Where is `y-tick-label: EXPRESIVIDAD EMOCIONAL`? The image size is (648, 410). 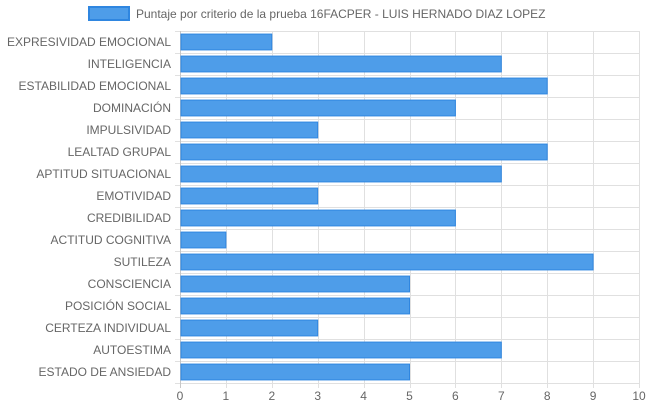
y-tick-label: EXPRESIVIDAD EMOCIONAL is located at coordinates (89, 42).